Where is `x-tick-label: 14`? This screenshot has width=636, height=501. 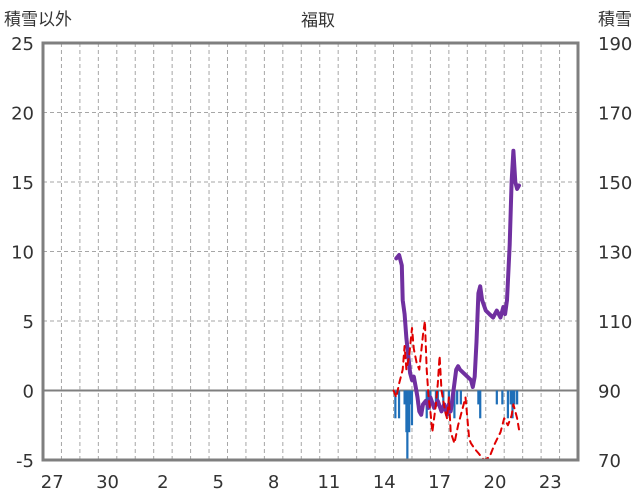 x-tick-label: 14 is located at coordinates (384, 482).